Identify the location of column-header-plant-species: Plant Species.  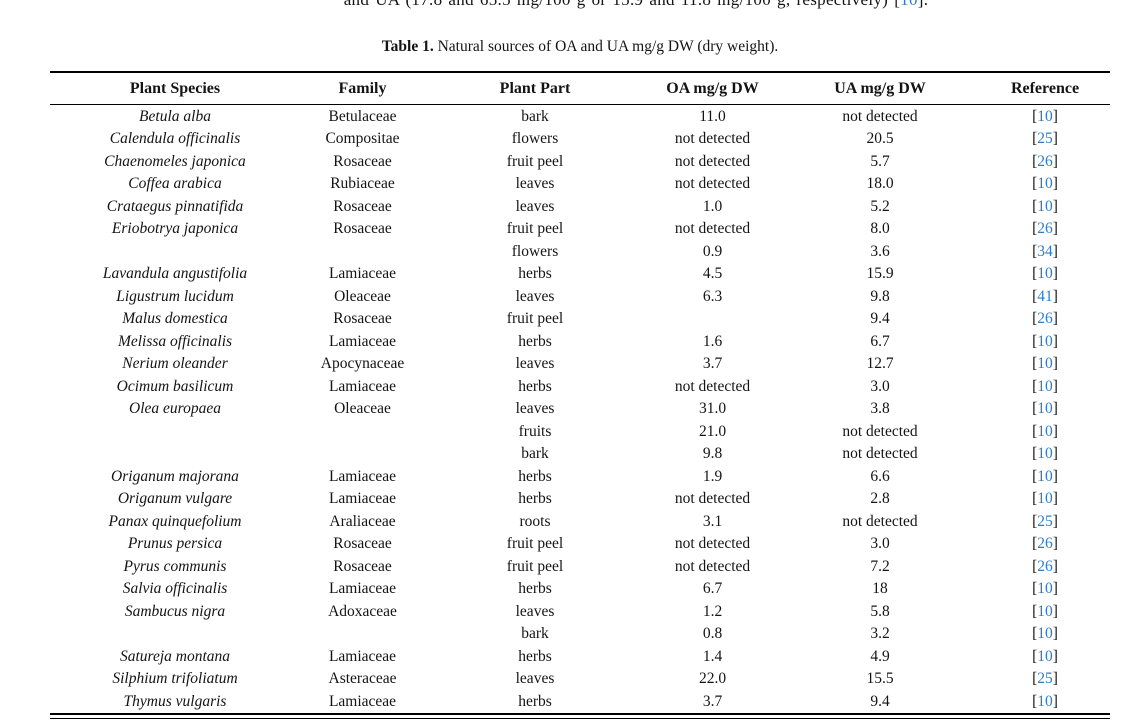
(175, 88).